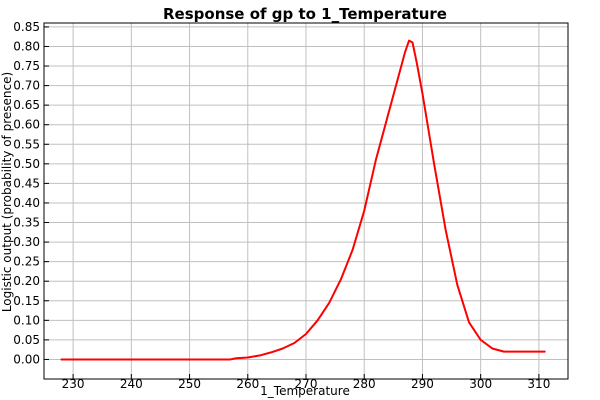  Describe the element at coordinates (189, 384) in the screenshot. I see `x-tick-label: 250` at that location.